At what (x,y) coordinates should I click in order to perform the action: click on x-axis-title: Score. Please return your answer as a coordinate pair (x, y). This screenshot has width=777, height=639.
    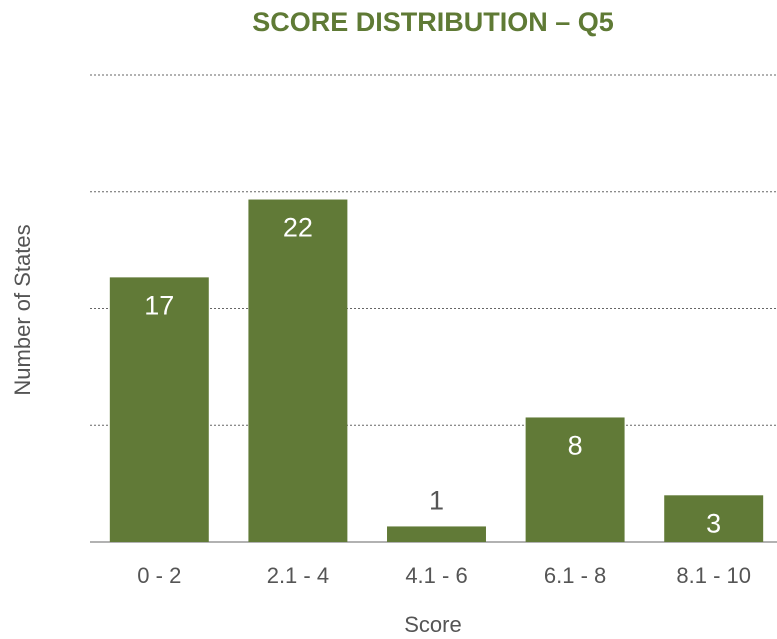
    Looking at the image, I should click on (432, 624).